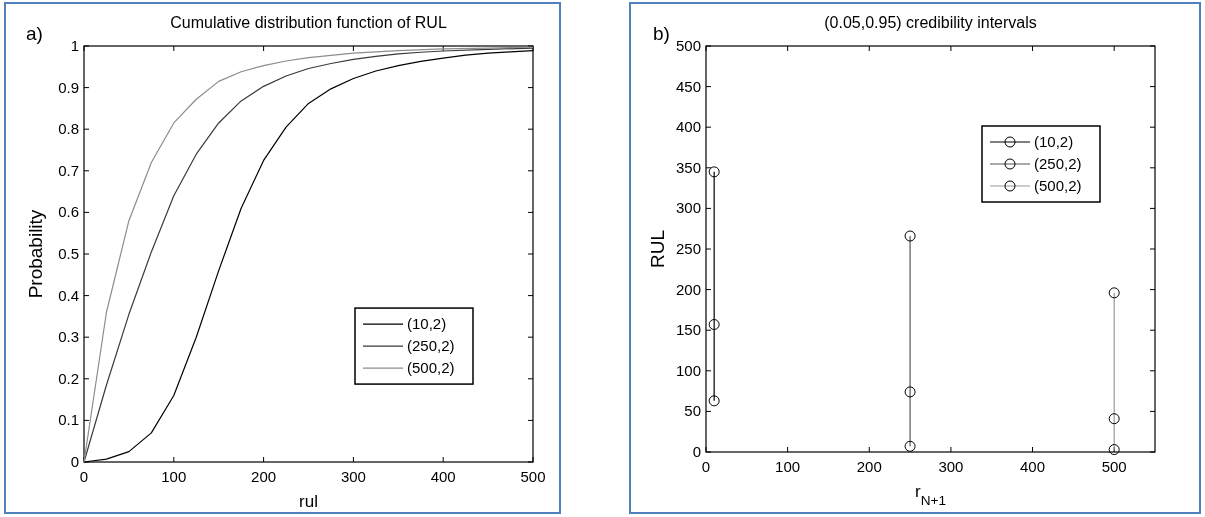 The height and width of the screenshot is (517, 1205). Describe the element at coordinates (34, 33) in the screenshot. I see `text: a)` at that location.